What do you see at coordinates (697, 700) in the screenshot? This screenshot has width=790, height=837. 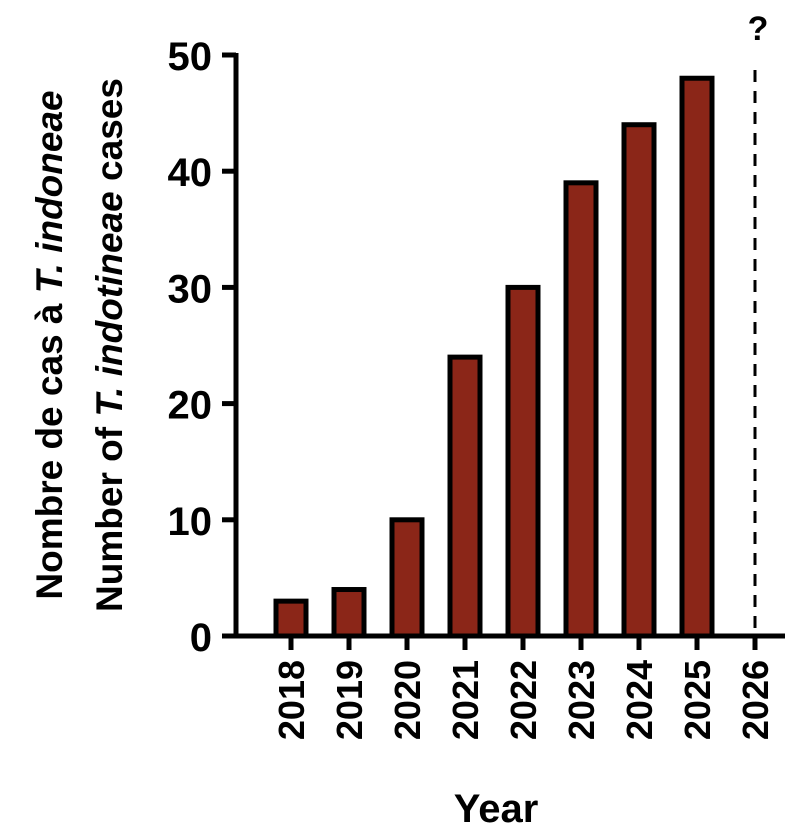 I see `x-tick-label-2025: 2025` at bounding box center [697, 700].